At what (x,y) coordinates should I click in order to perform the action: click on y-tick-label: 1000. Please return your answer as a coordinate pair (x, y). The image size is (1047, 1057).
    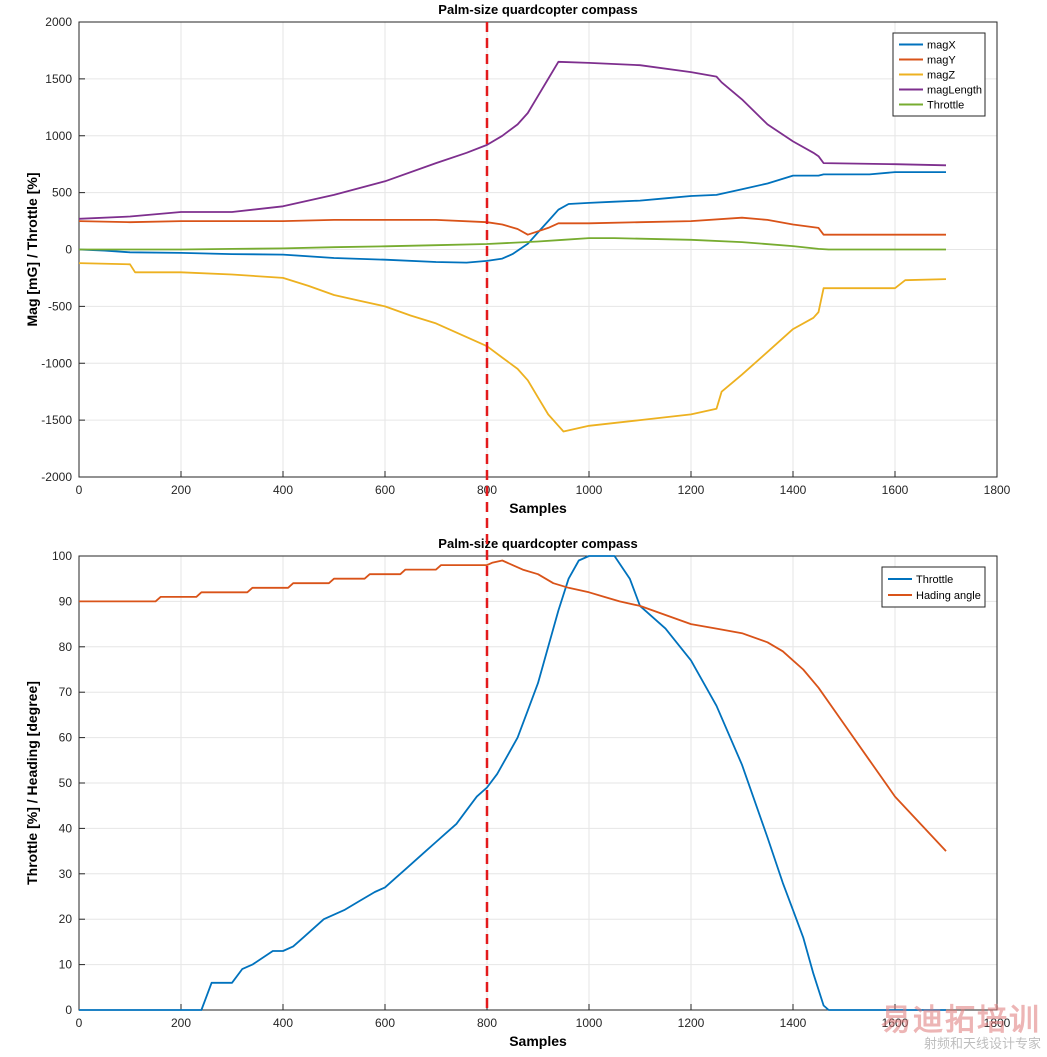
    Looking at the image, I should click on (58, 136).